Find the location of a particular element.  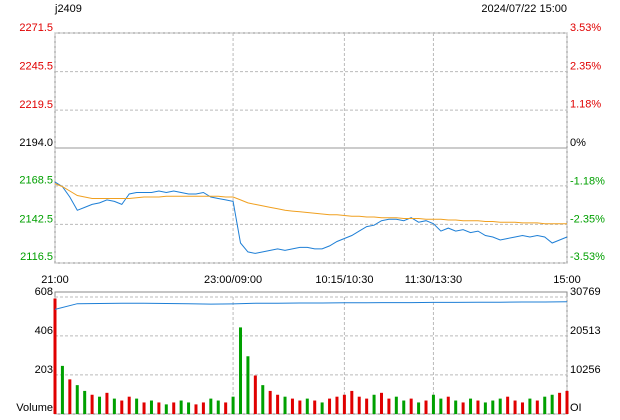

x-tick-label: 15:00 is located at coordinates (567, 280).